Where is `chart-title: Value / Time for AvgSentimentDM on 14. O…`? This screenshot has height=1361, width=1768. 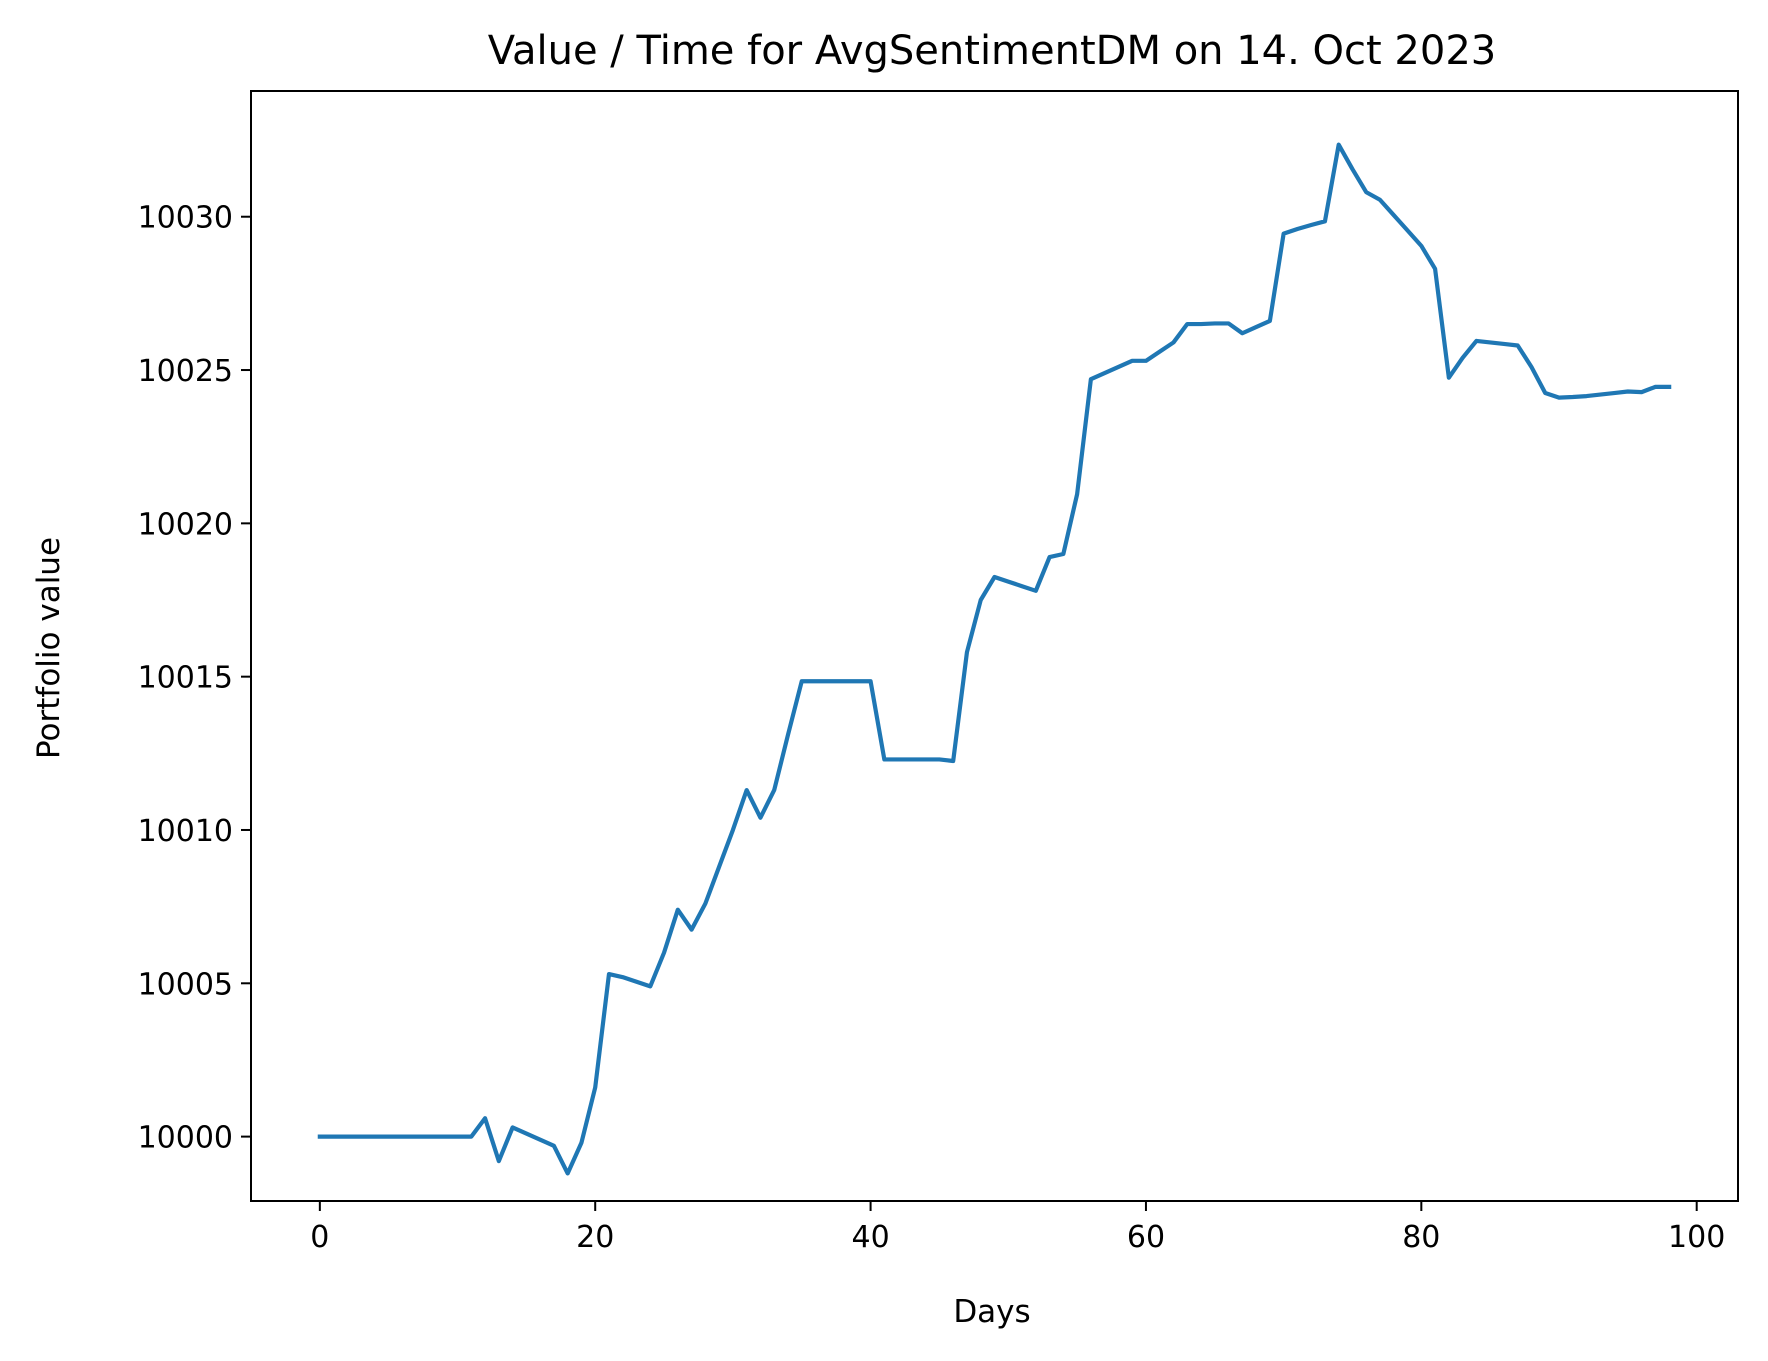
chart-title: Value / Time for AvgSentimentDM on 14. O… is located at coordinates (992, 51).